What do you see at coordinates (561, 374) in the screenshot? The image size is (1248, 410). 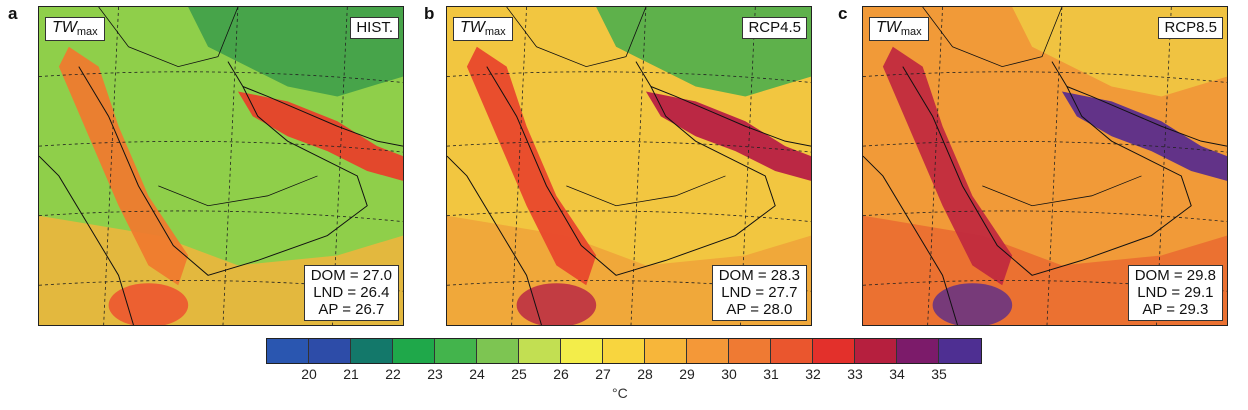 I see `colorbar-tick-label: 26` at bounding box center [561, 374].